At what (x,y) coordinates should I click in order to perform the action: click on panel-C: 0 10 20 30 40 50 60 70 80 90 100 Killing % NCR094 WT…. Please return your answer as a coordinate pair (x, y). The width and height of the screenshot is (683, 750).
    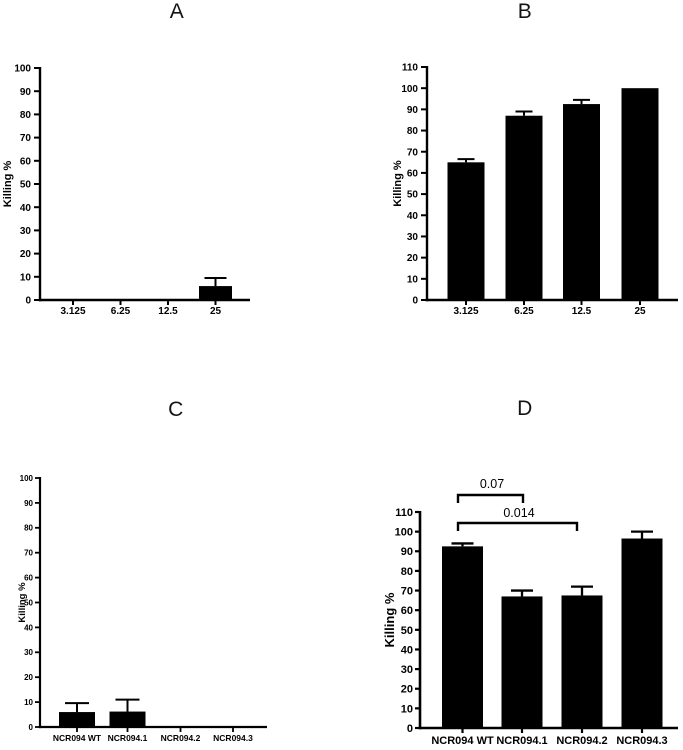
    Looking at the image, I should click on (142, 608).